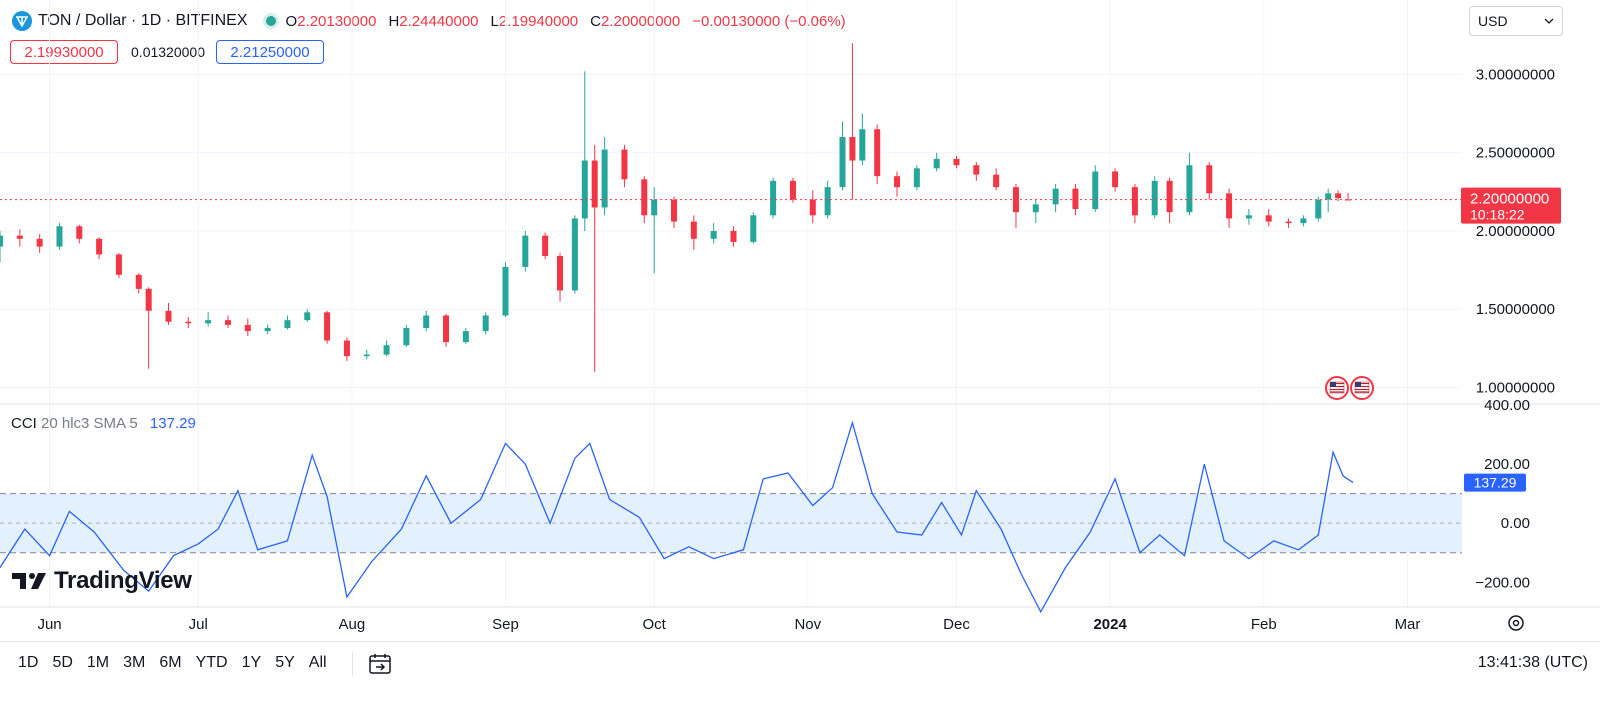 This screenshot has width=1600, height=701. I want to click on time-range-selector: 1D 5D 1M 3M 6M YTD 1Y 5Y All, so click(172, 663).